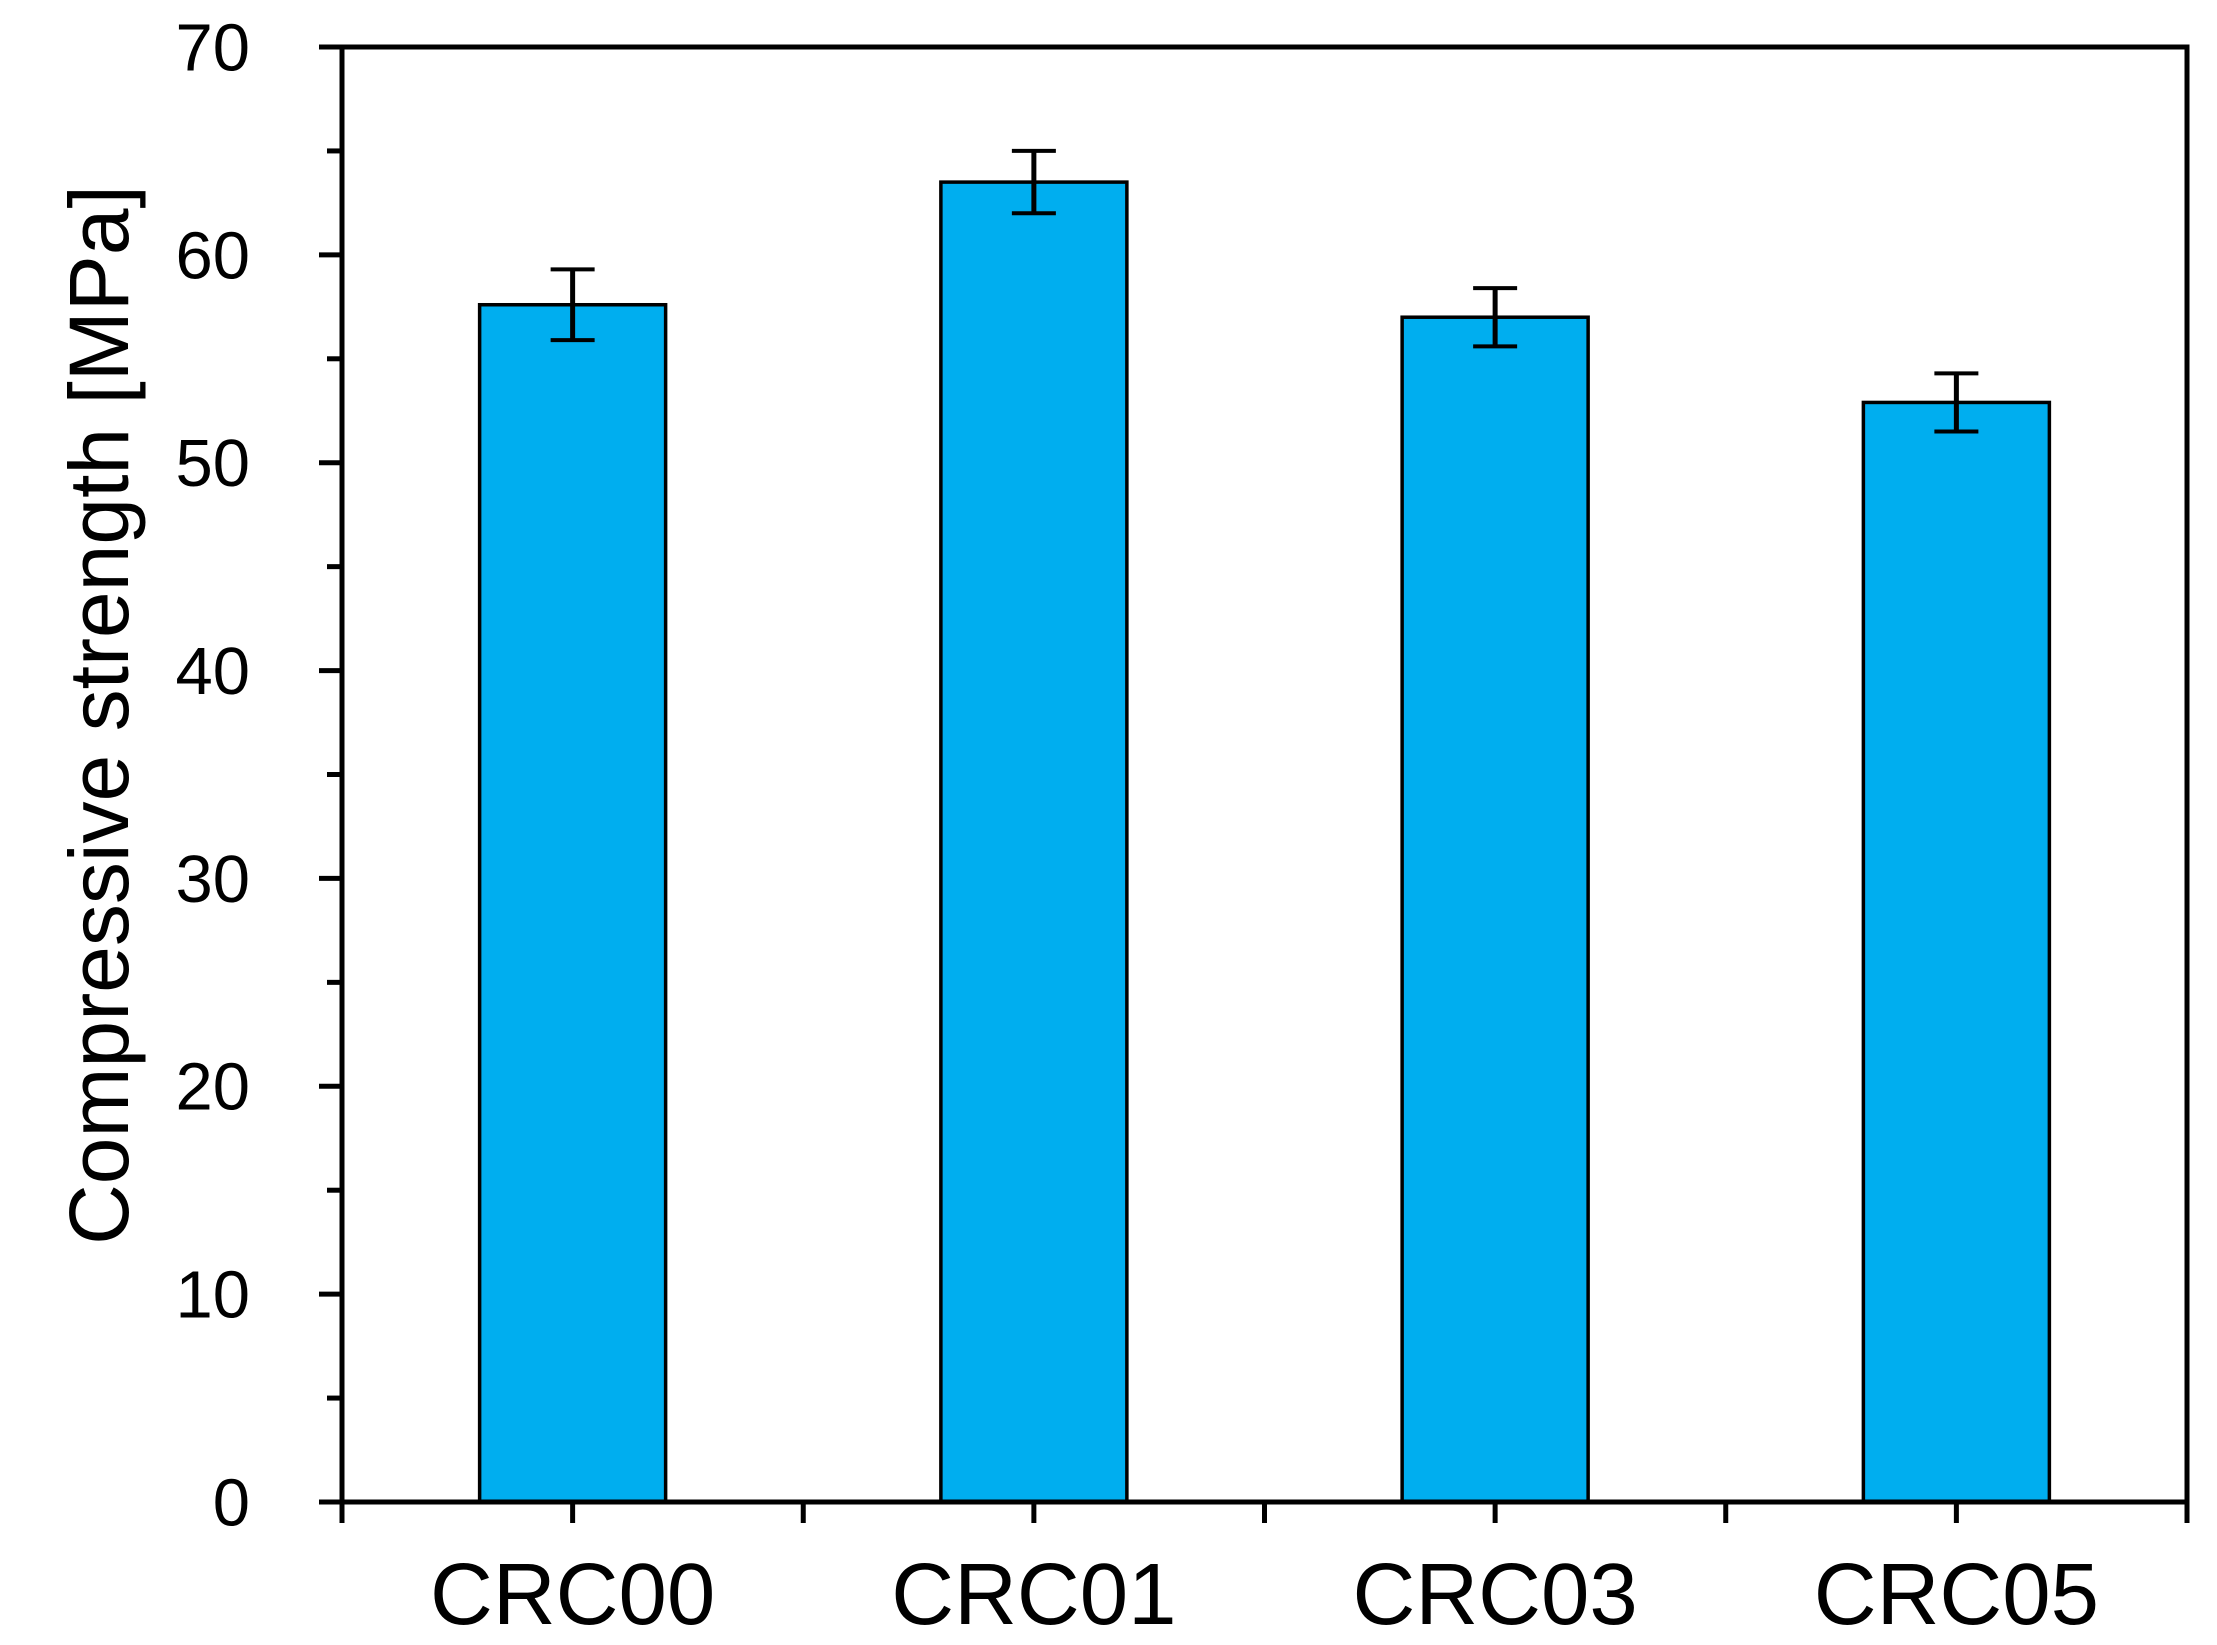 This screenshot has width=2217, height=1645. I want to click on y-tick-label-20: 20, so click(212, 1087).